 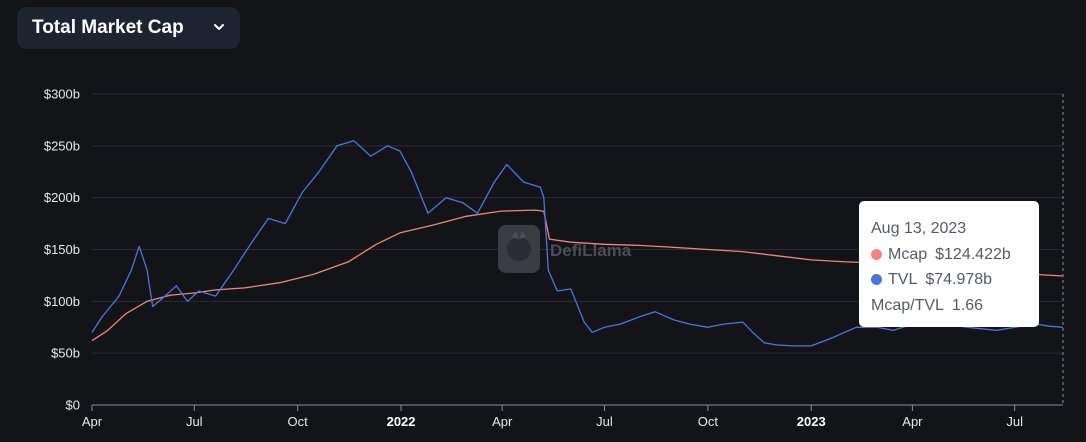 What do you see at coordinates (876, 254) in the screenshot?
I see `mcap-dot-icon` at bounding box center [876, 254].